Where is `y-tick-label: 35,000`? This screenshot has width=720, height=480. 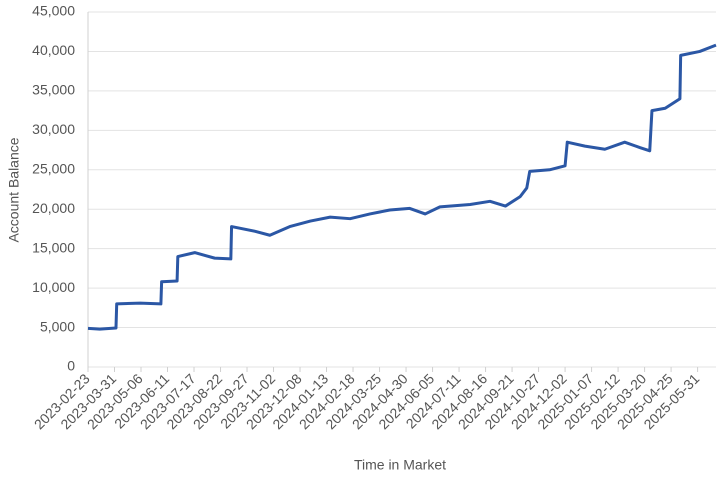
y-tick-label: 35,000 is located at coordinates (53, 90).